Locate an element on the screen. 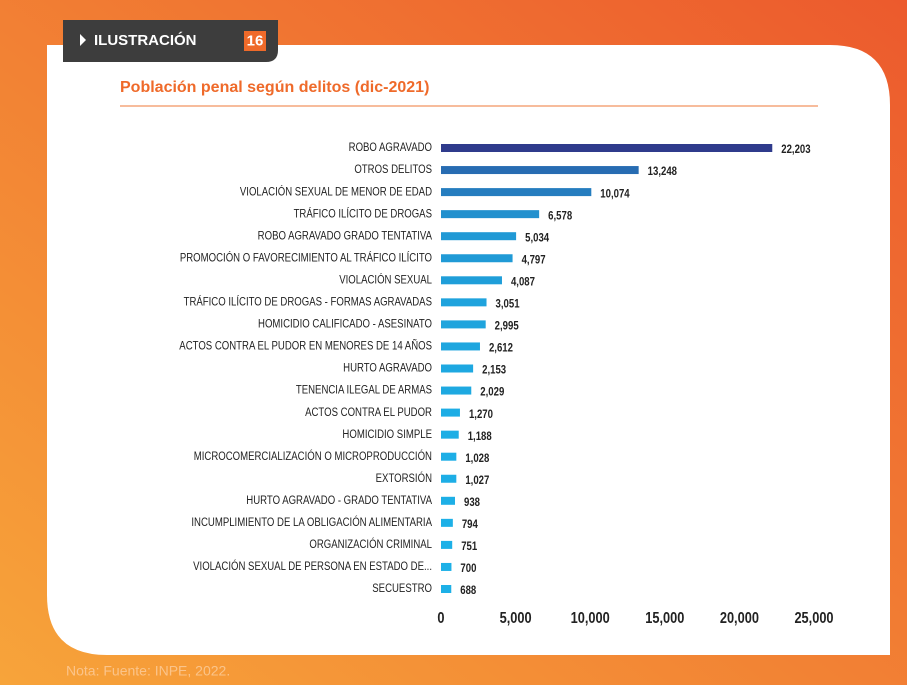 This screenshot has height=690, width=907. value-label: 6,578 is located at coordinates (560, 215).